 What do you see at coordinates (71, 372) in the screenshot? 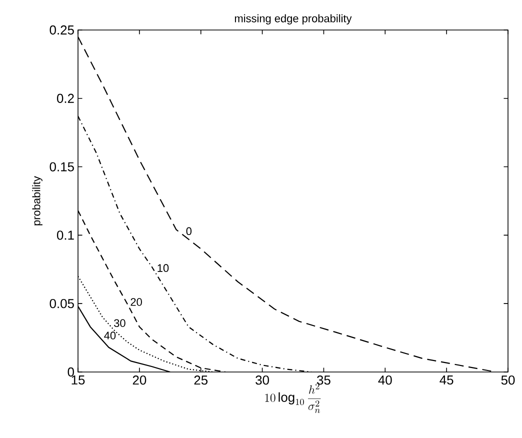
I see `y-tick-label: 0` at bounding box center [71, 372].